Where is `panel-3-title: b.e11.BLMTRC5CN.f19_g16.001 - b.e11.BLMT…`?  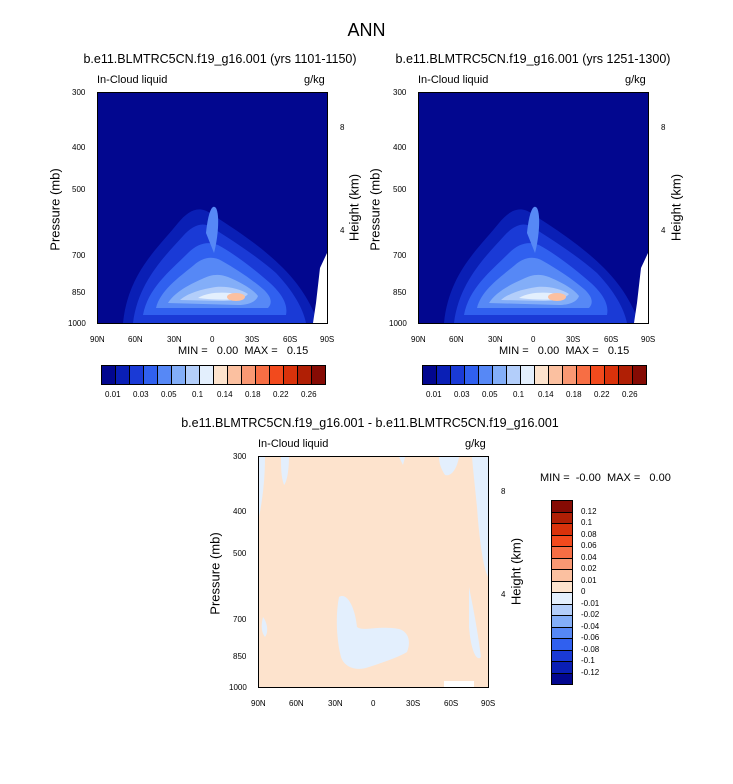 panel-3-title: b.e11.BLMTRC5CN.f19_g16.001 - b.e11.BLMT… is located at coordinates (370, 423).